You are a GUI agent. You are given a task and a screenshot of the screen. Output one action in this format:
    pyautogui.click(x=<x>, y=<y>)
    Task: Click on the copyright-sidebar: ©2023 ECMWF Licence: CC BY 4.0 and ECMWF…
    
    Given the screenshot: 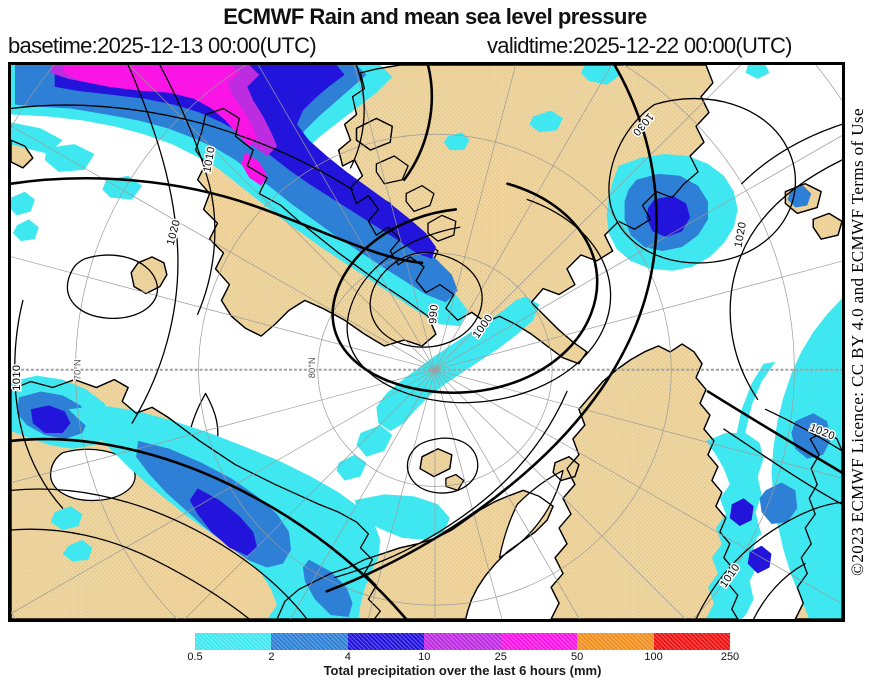 What is the action you would take?
    pyautogui.click(x=858, y=342)
    